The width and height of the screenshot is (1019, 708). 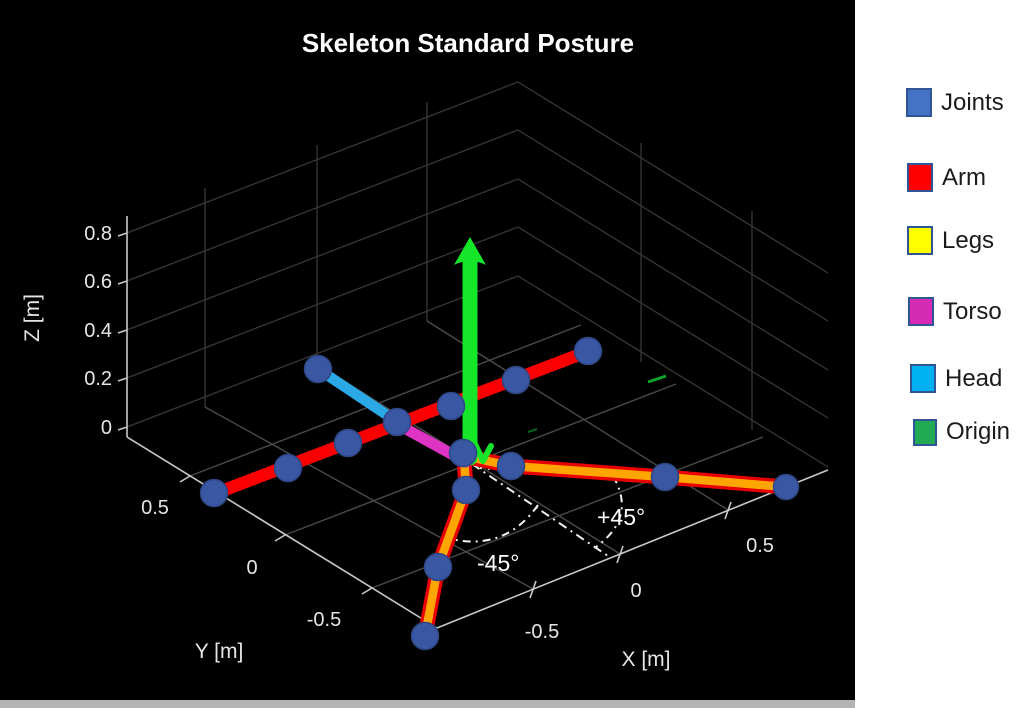 I want to click on plus45-label: +45°, so click(x=621, y=517).